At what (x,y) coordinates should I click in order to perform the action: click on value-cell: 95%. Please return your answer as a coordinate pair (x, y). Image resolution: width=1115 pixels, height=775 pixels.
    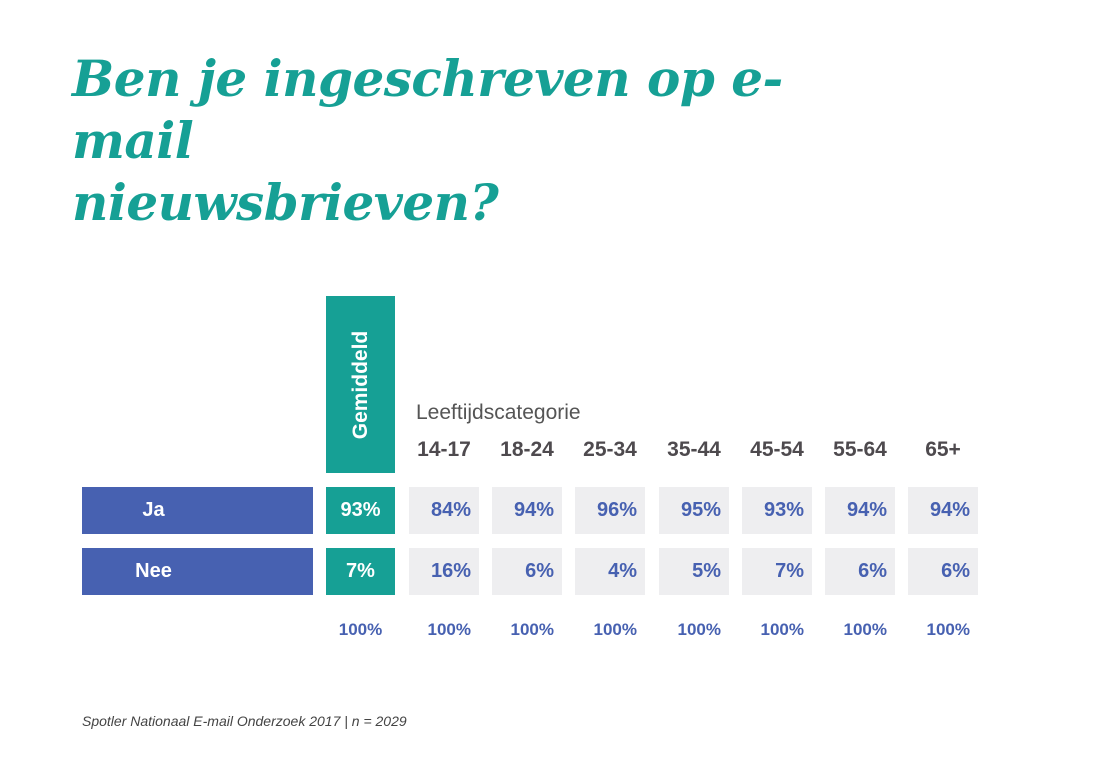
    Looking at the image, I should click on (694, 510).